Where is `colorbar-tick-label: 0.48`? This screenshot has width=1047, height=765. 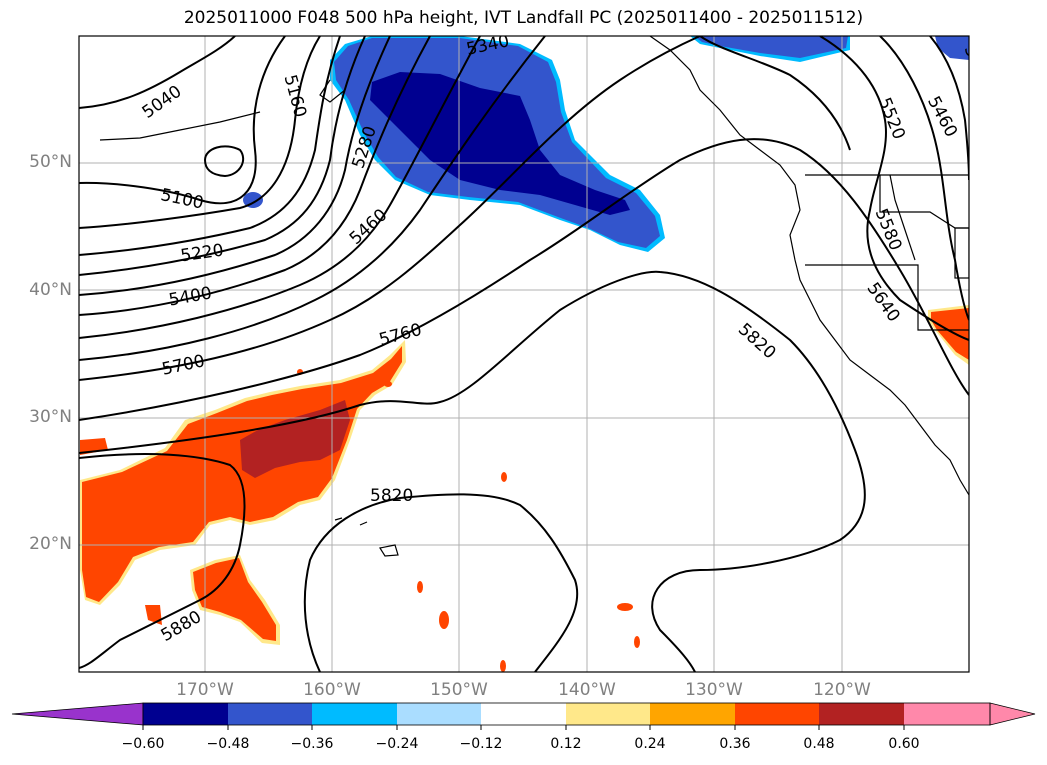 colorbar-tick-label: 0.48 is located at coordinates (819, 744).